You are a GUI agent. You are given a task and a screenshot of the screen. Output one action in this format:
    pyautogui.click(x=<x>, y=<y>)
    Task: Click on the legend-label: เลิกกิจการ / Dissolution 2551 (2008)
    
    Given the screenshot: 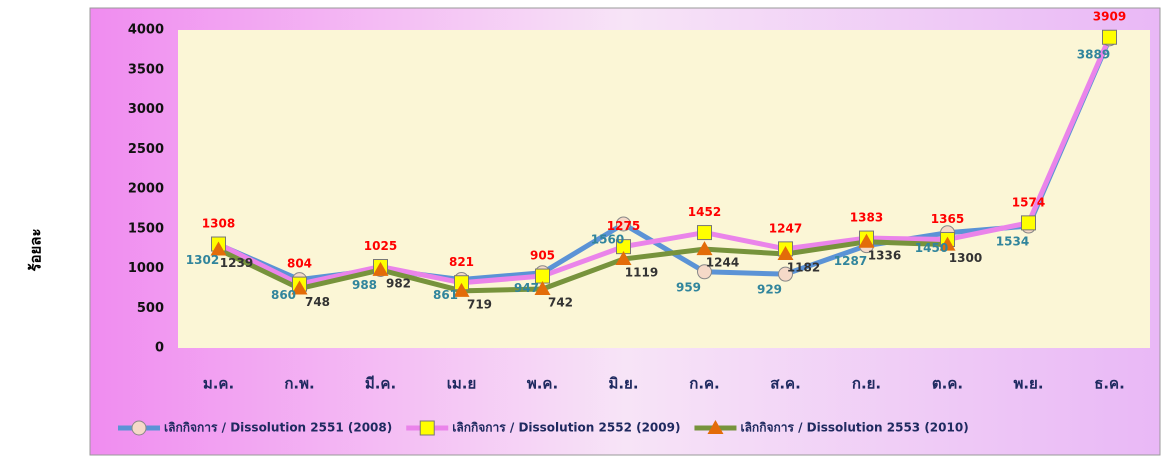 What is the action you would take?
    pyautogui.click(x=278, y=428)
    